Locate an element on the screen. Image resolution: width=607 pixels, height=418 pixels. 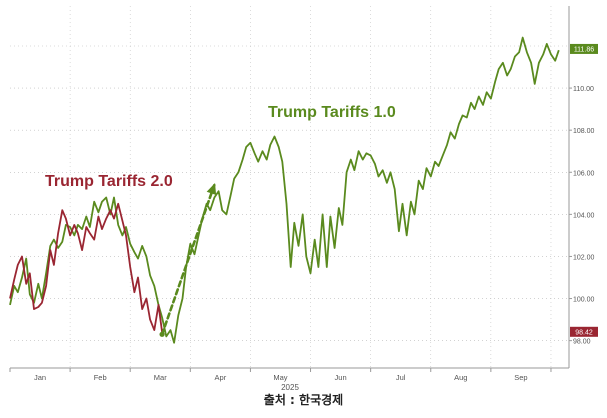
trend-arrow-origin-dot is located at coordinates (162, 334).